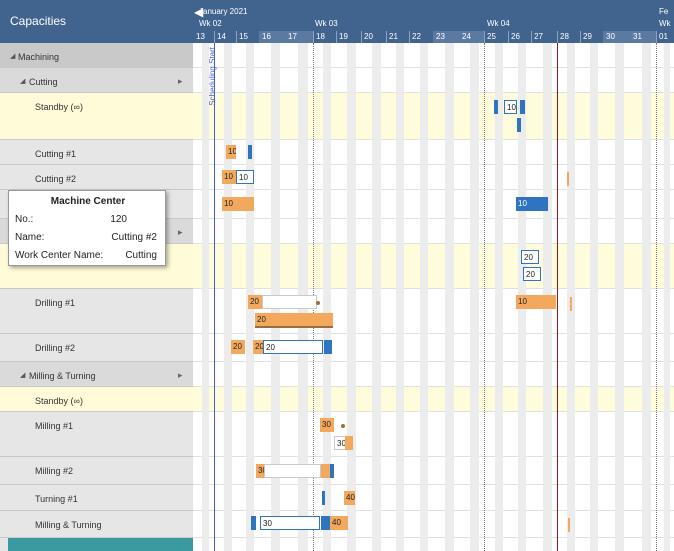 The image size is (674, 551). Describe the element at coordinates (587, 36) in the screenshot. I see `day-cell: 29` at that location.